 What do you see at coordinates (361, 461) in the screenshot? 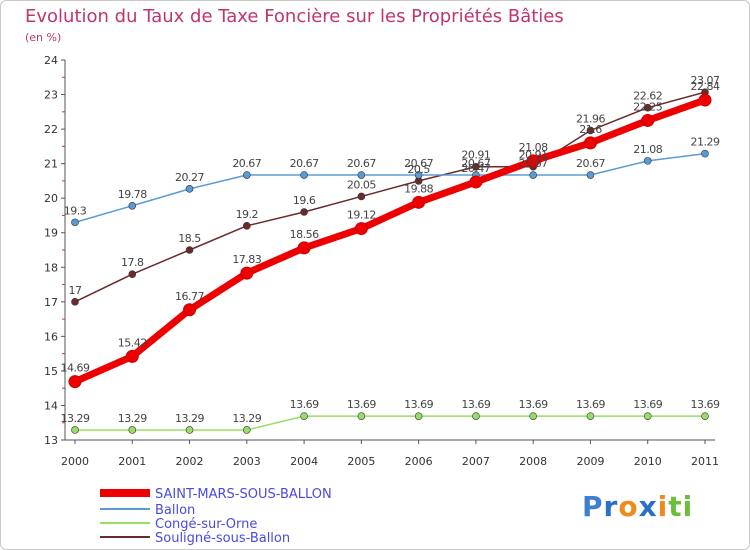
I see `x-tick-label: 2005` at bounding box center [361, 461].